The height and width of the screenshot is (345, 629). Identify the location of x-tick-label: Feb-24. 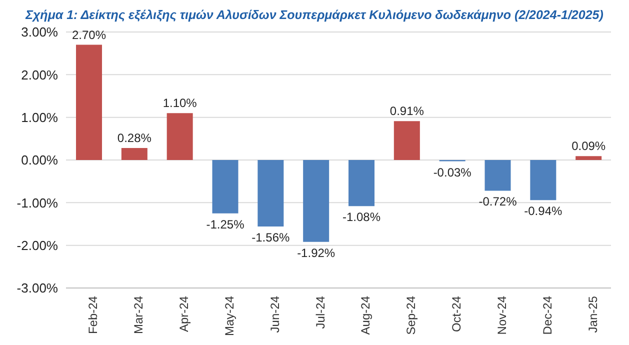
(93, 315).